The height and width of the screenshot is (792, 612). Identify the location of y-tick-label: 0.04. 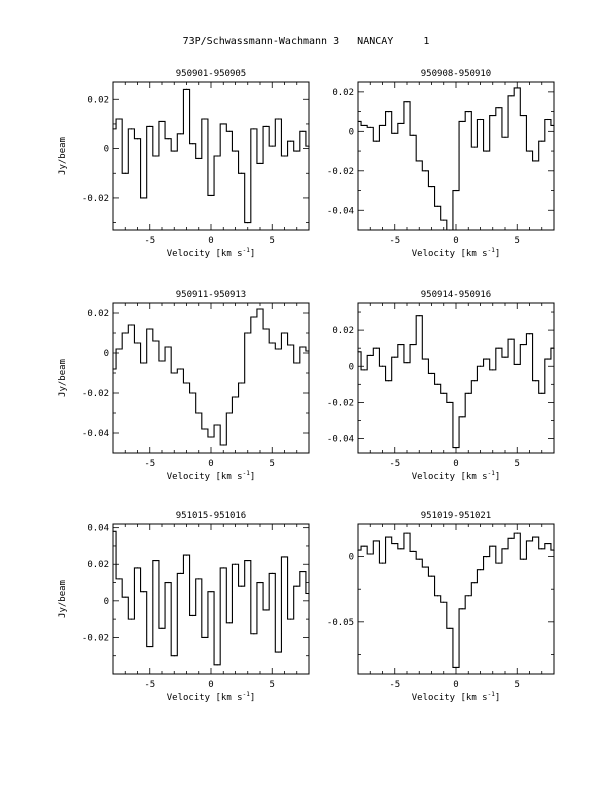
(98, 529).